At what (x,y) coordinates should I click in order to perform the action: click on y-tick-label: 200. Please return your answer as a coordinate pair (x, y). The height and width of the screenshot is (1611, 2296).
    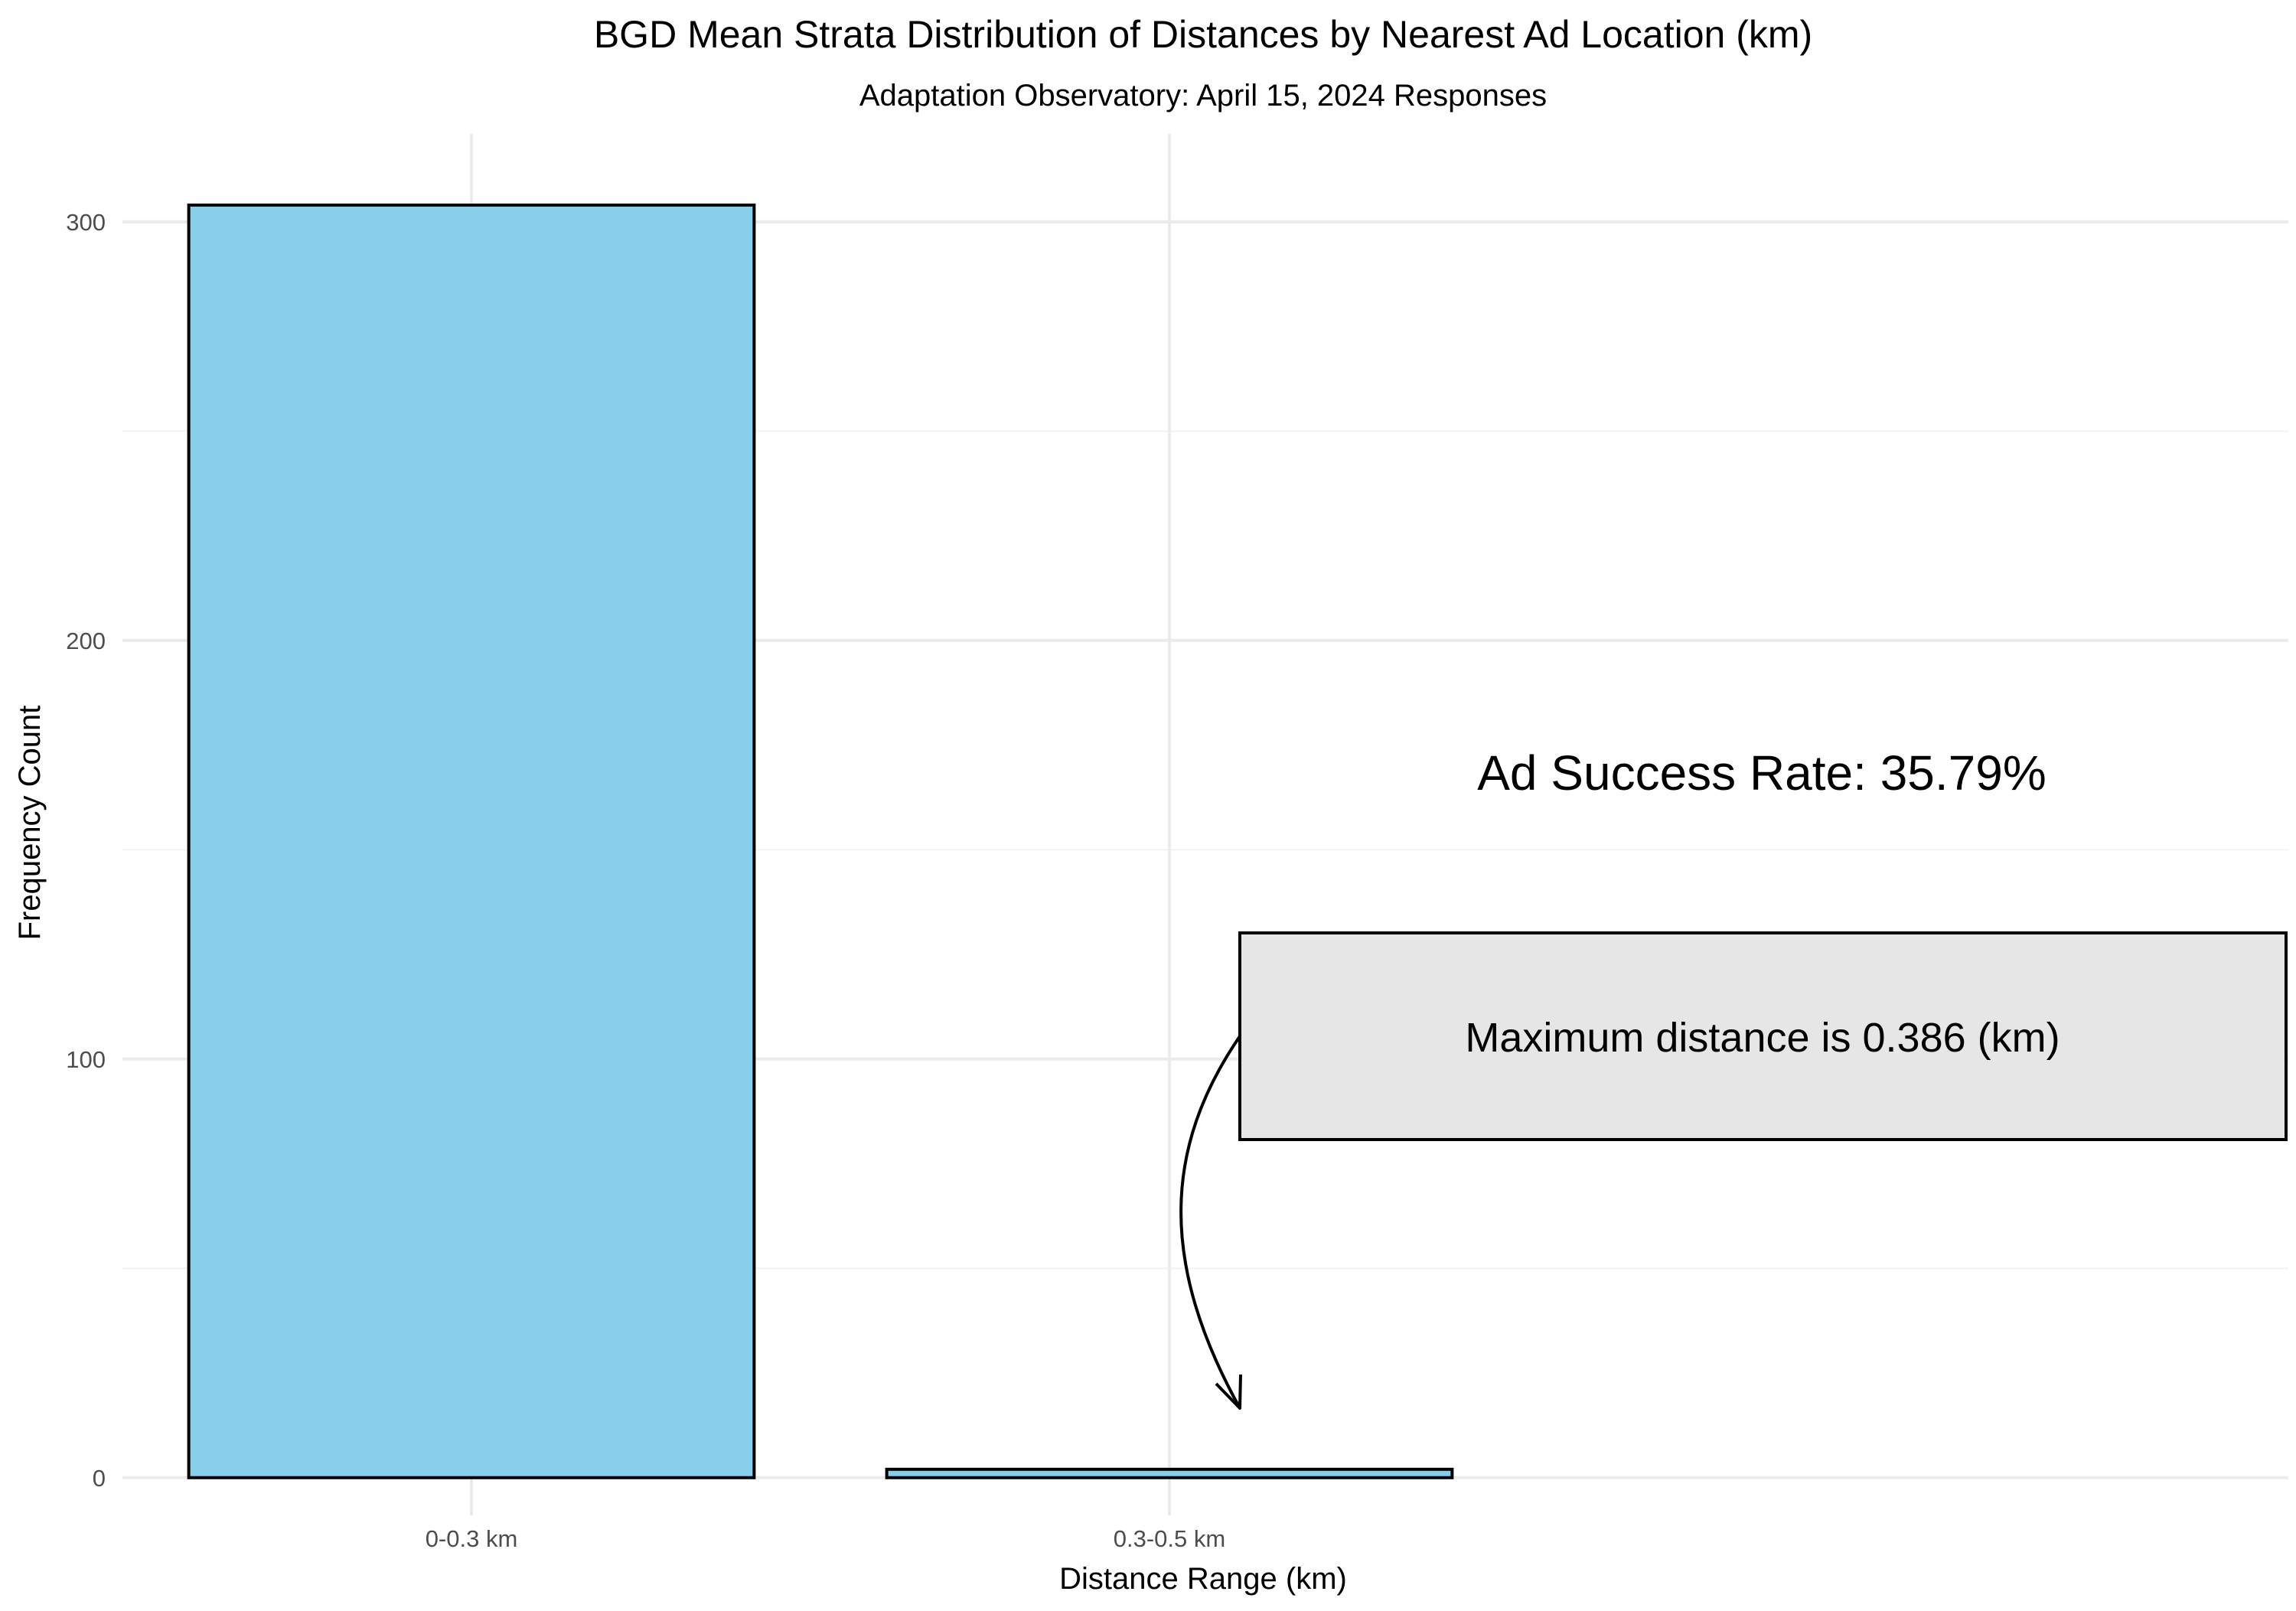
    Looking at the image, I should click on (86, 641).